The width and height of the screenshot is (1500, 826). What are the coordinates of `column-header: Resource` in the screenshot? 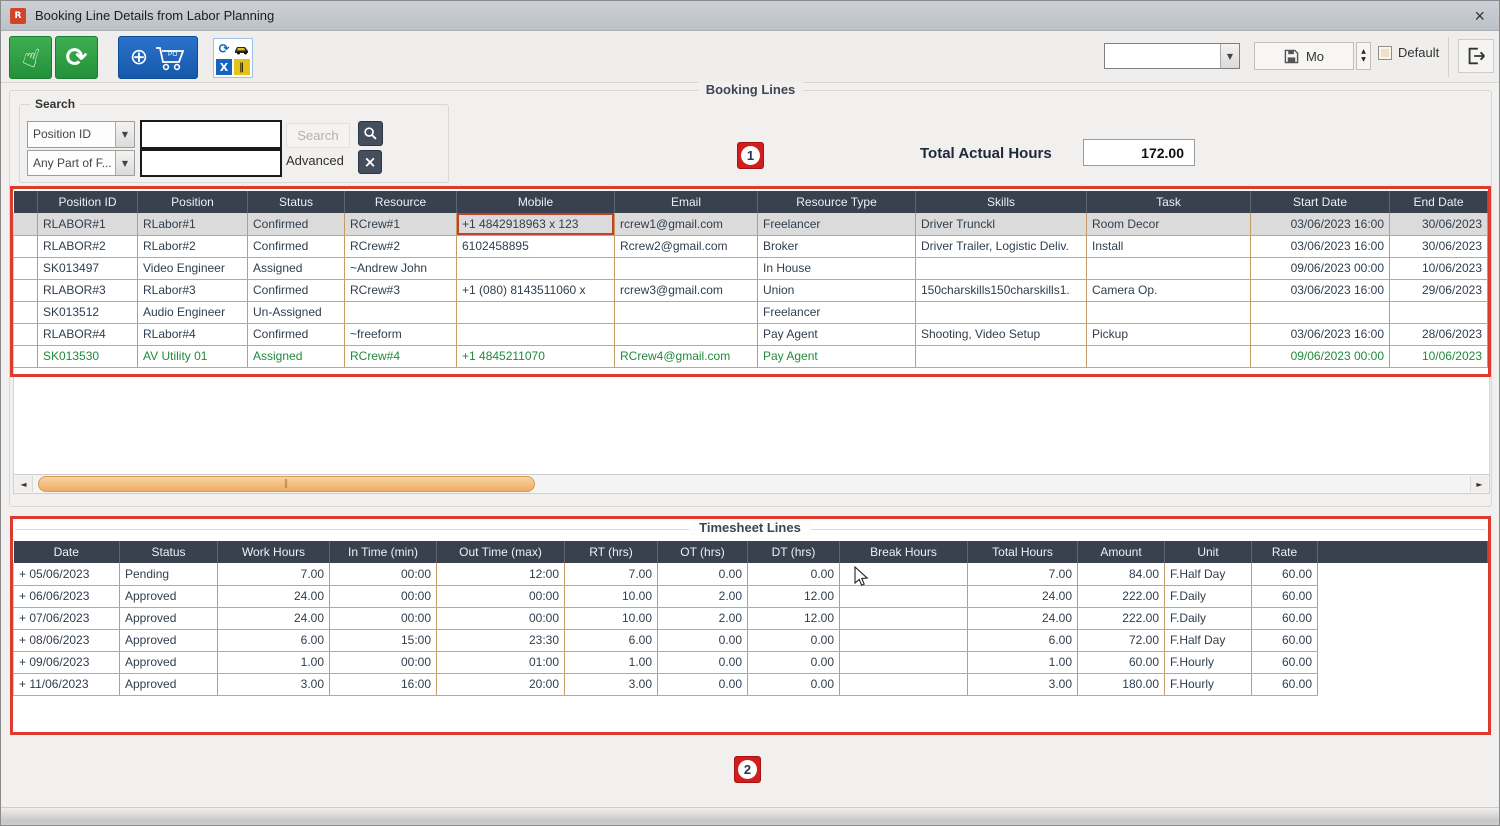 It's located at (400, 202).